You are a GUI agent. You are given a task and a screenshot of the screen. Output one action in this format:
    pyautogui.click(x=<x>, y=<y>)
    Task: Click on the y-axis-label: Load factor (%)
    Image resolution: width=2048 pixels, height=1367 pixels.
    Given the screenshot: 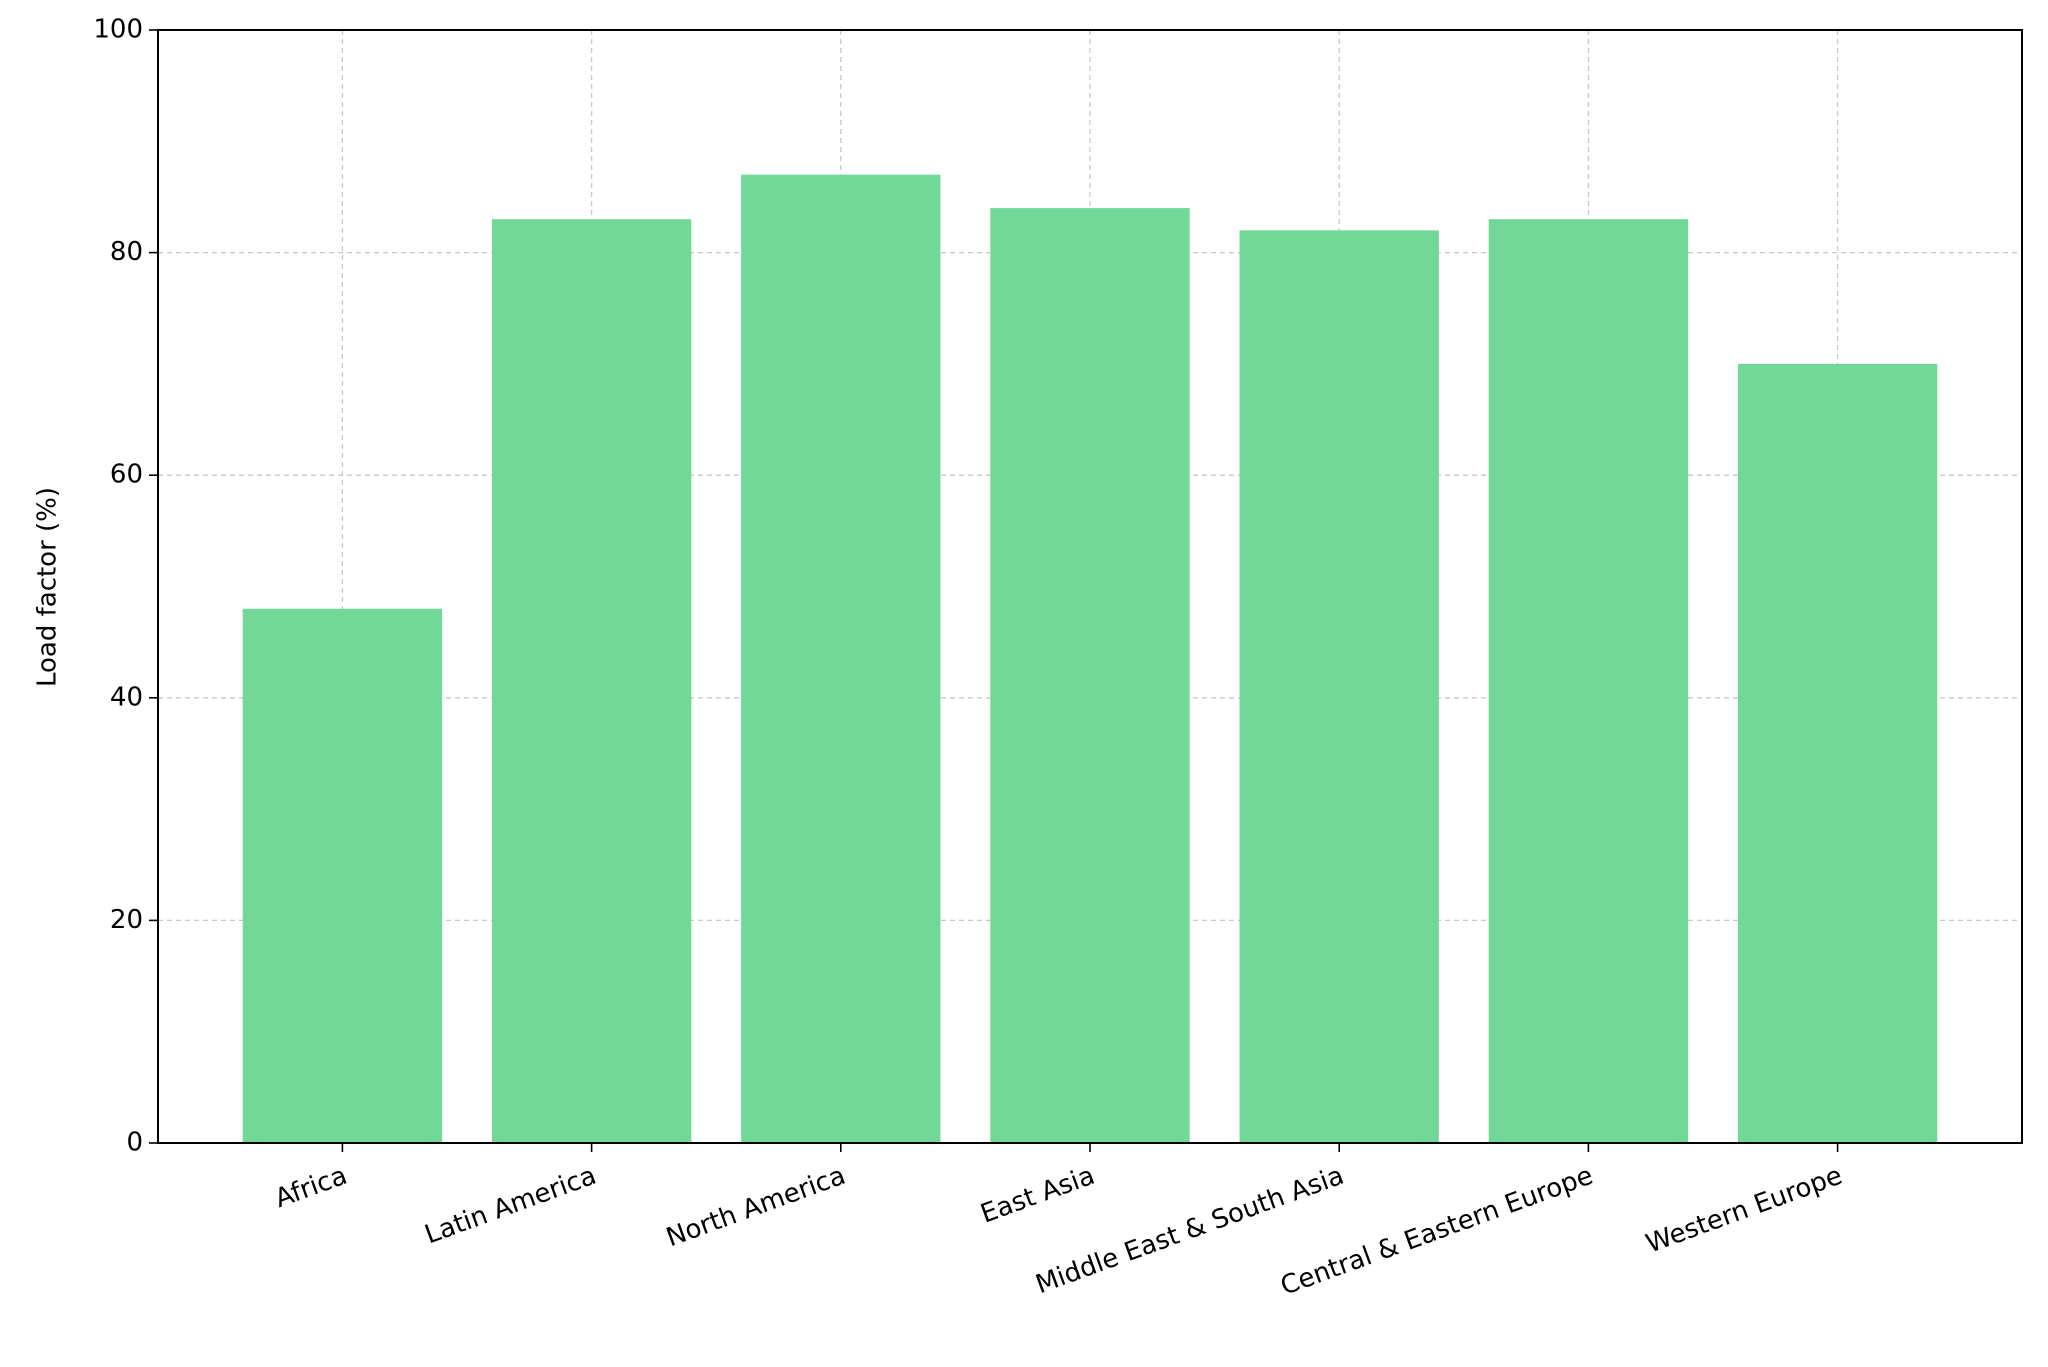 What is the action you would take?
    pyautogui.click(x=48, y=587)
    